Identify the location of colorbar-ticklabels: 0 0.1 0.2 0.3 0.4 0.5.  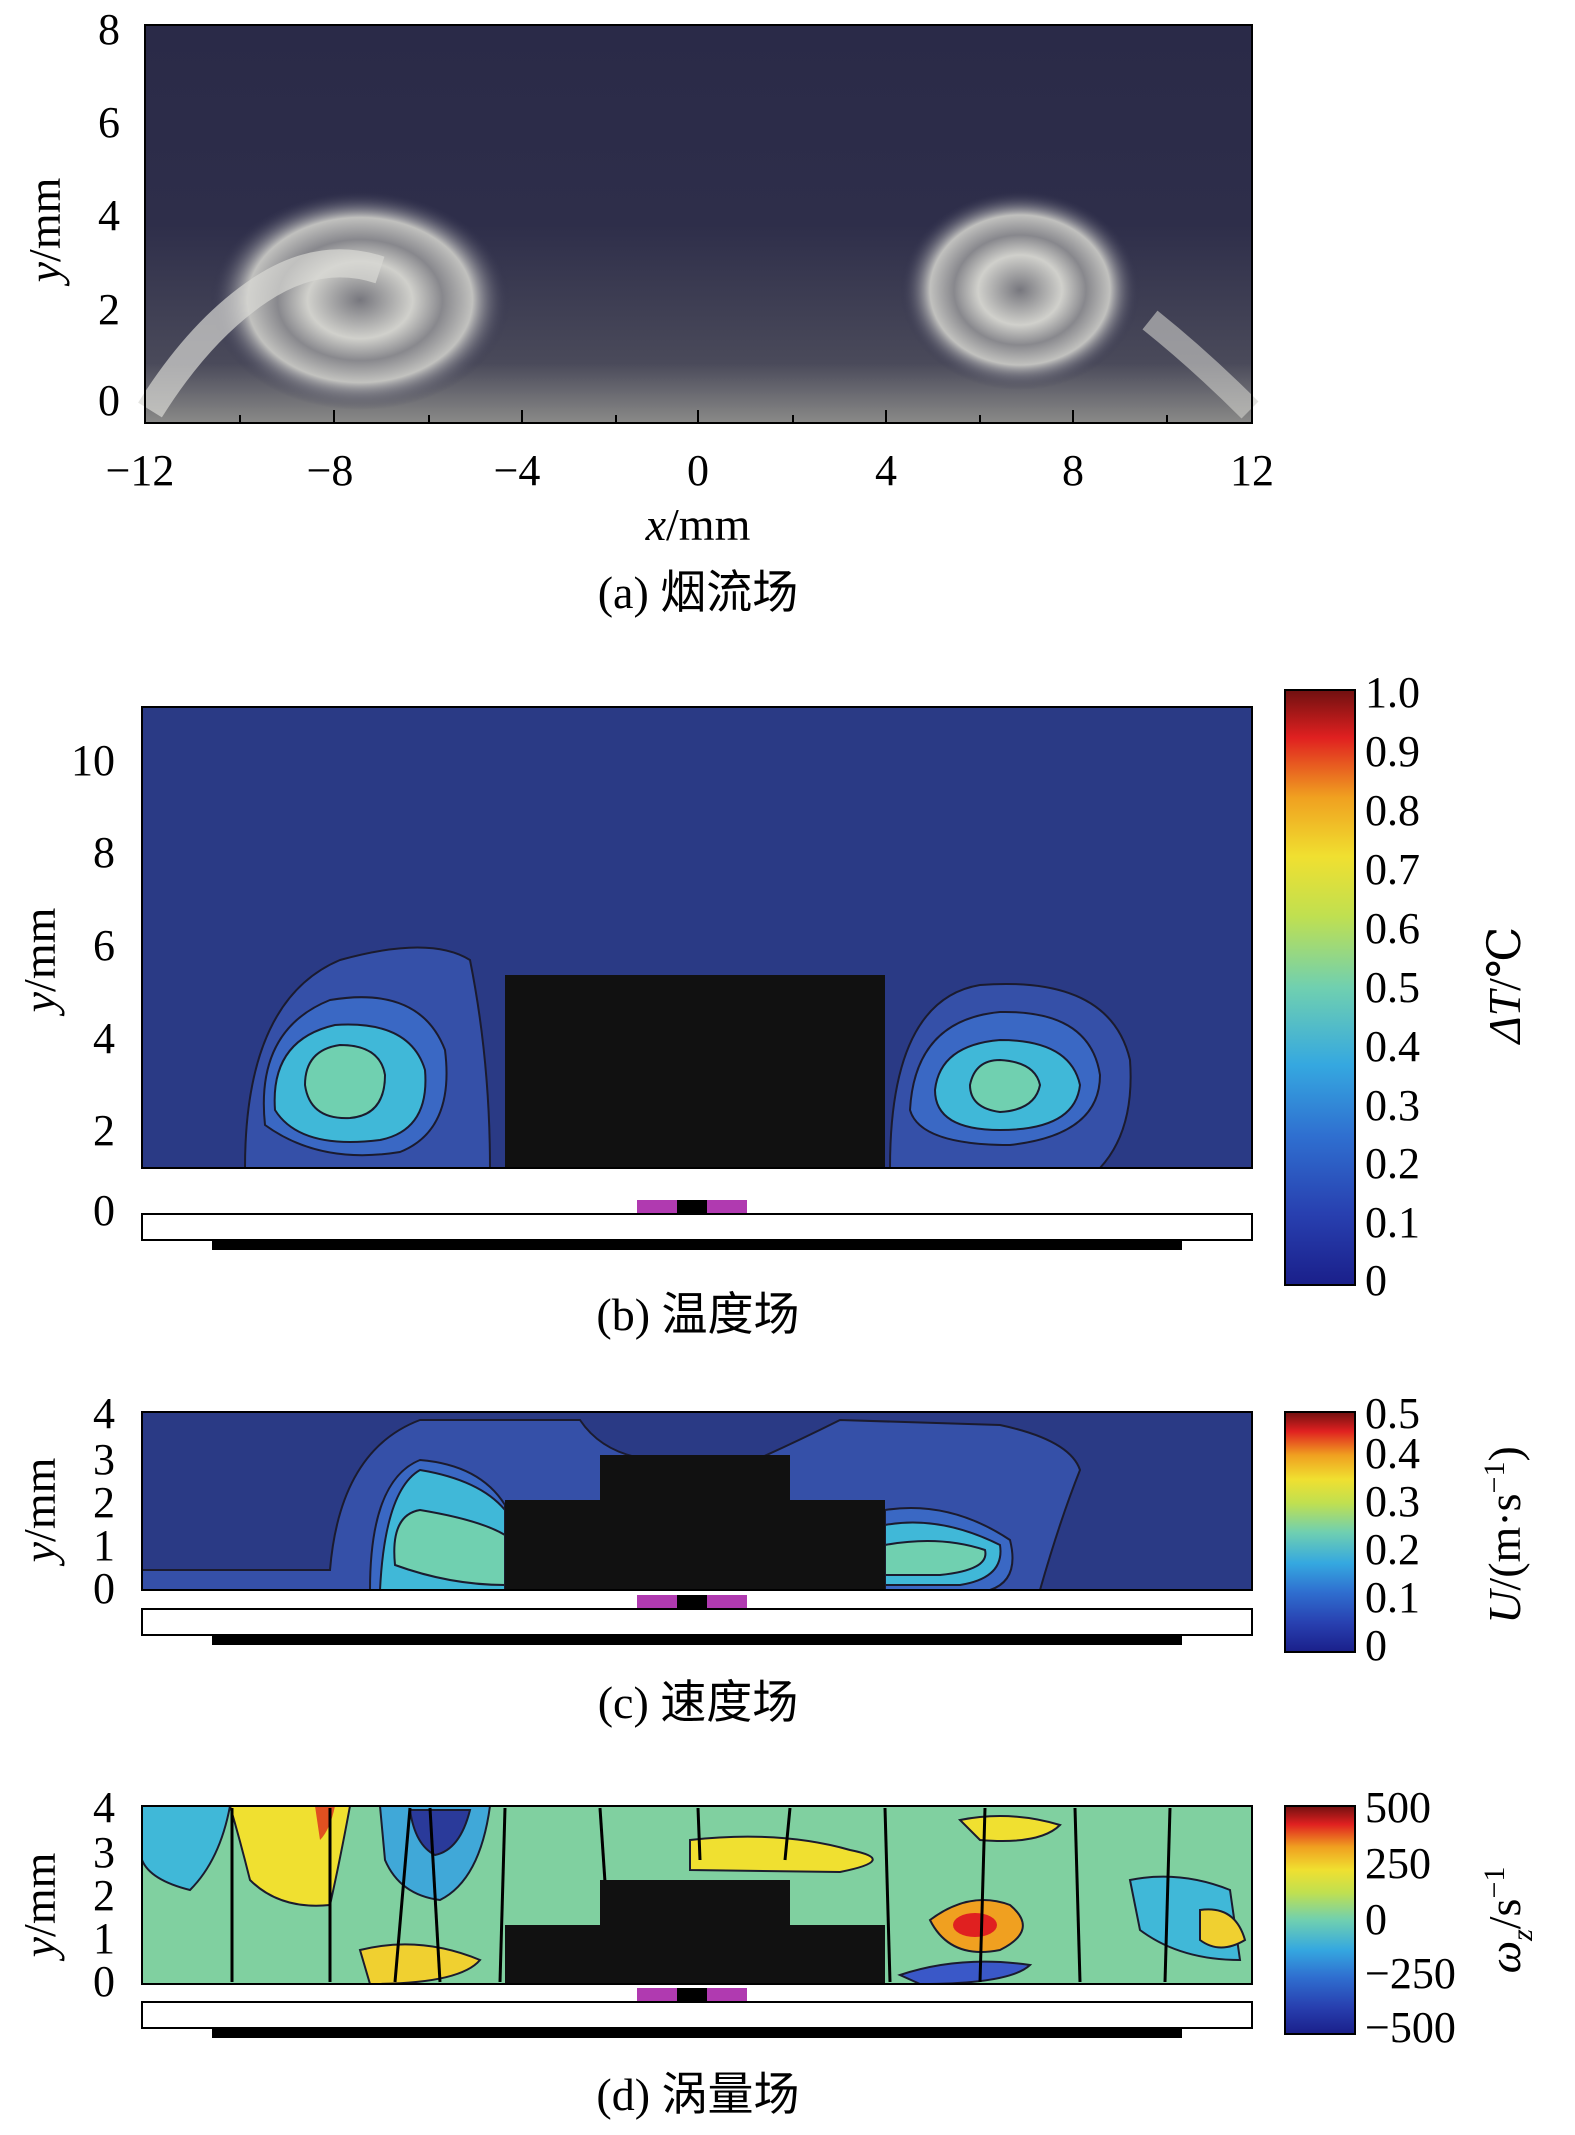
(1392, 1529).